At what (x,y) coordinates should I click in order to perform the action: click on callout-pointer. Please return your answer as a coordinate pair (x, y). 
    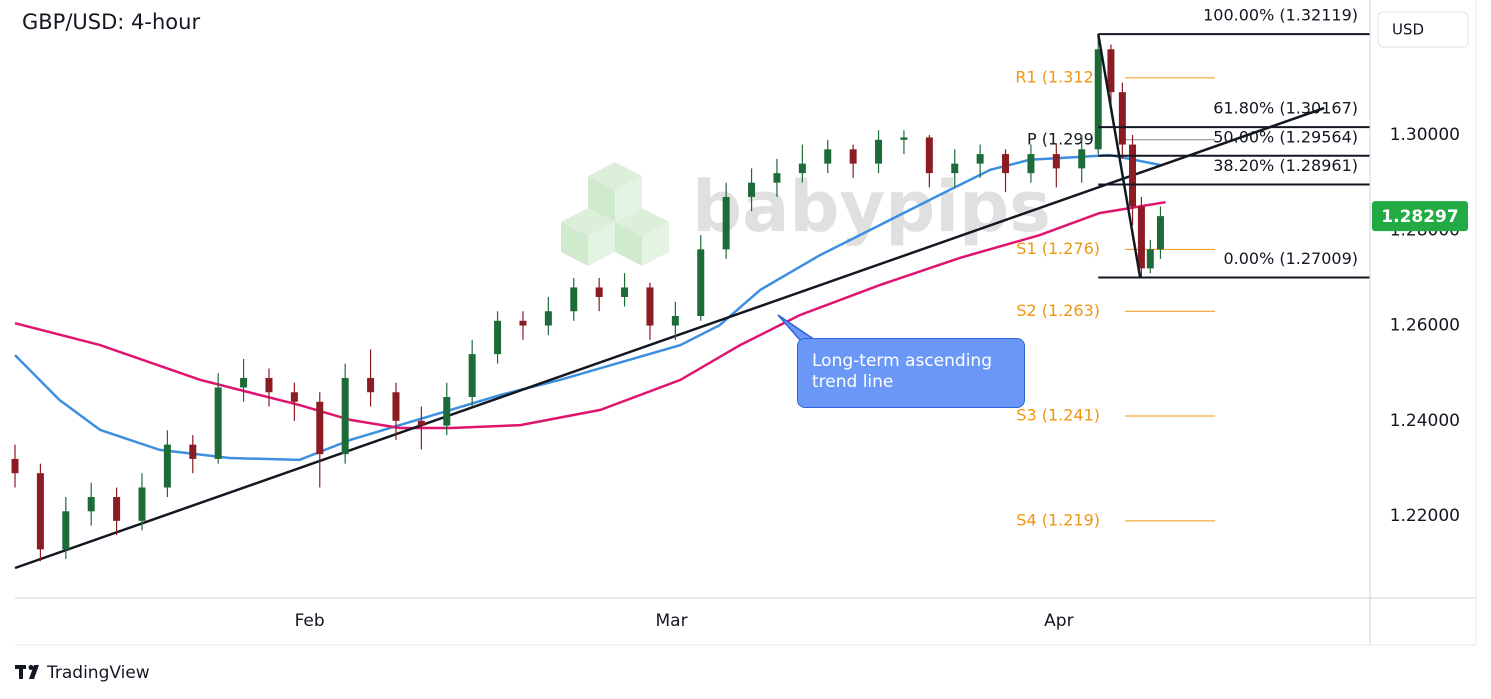
    Looking at the image, I should click on (797, 327).